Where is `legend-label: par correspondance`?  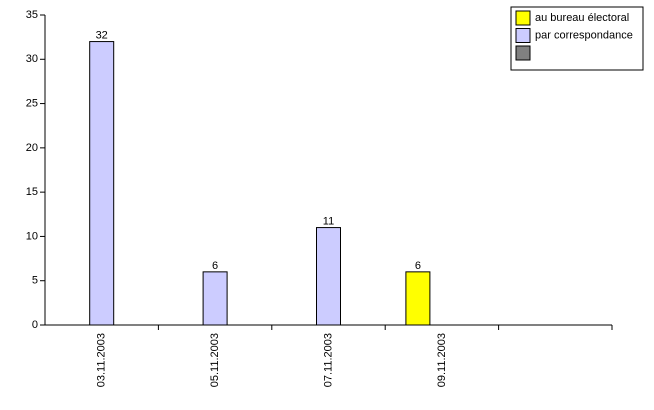
legend-label: par correspondance is located at coordinates (584, 35).